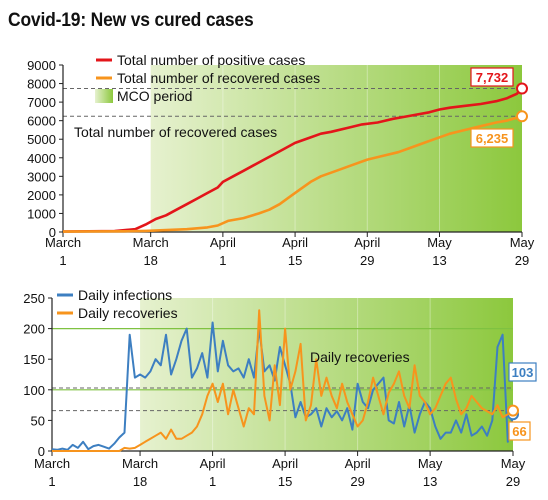  I want to click on end-value-box-positive, so click(492, 77).